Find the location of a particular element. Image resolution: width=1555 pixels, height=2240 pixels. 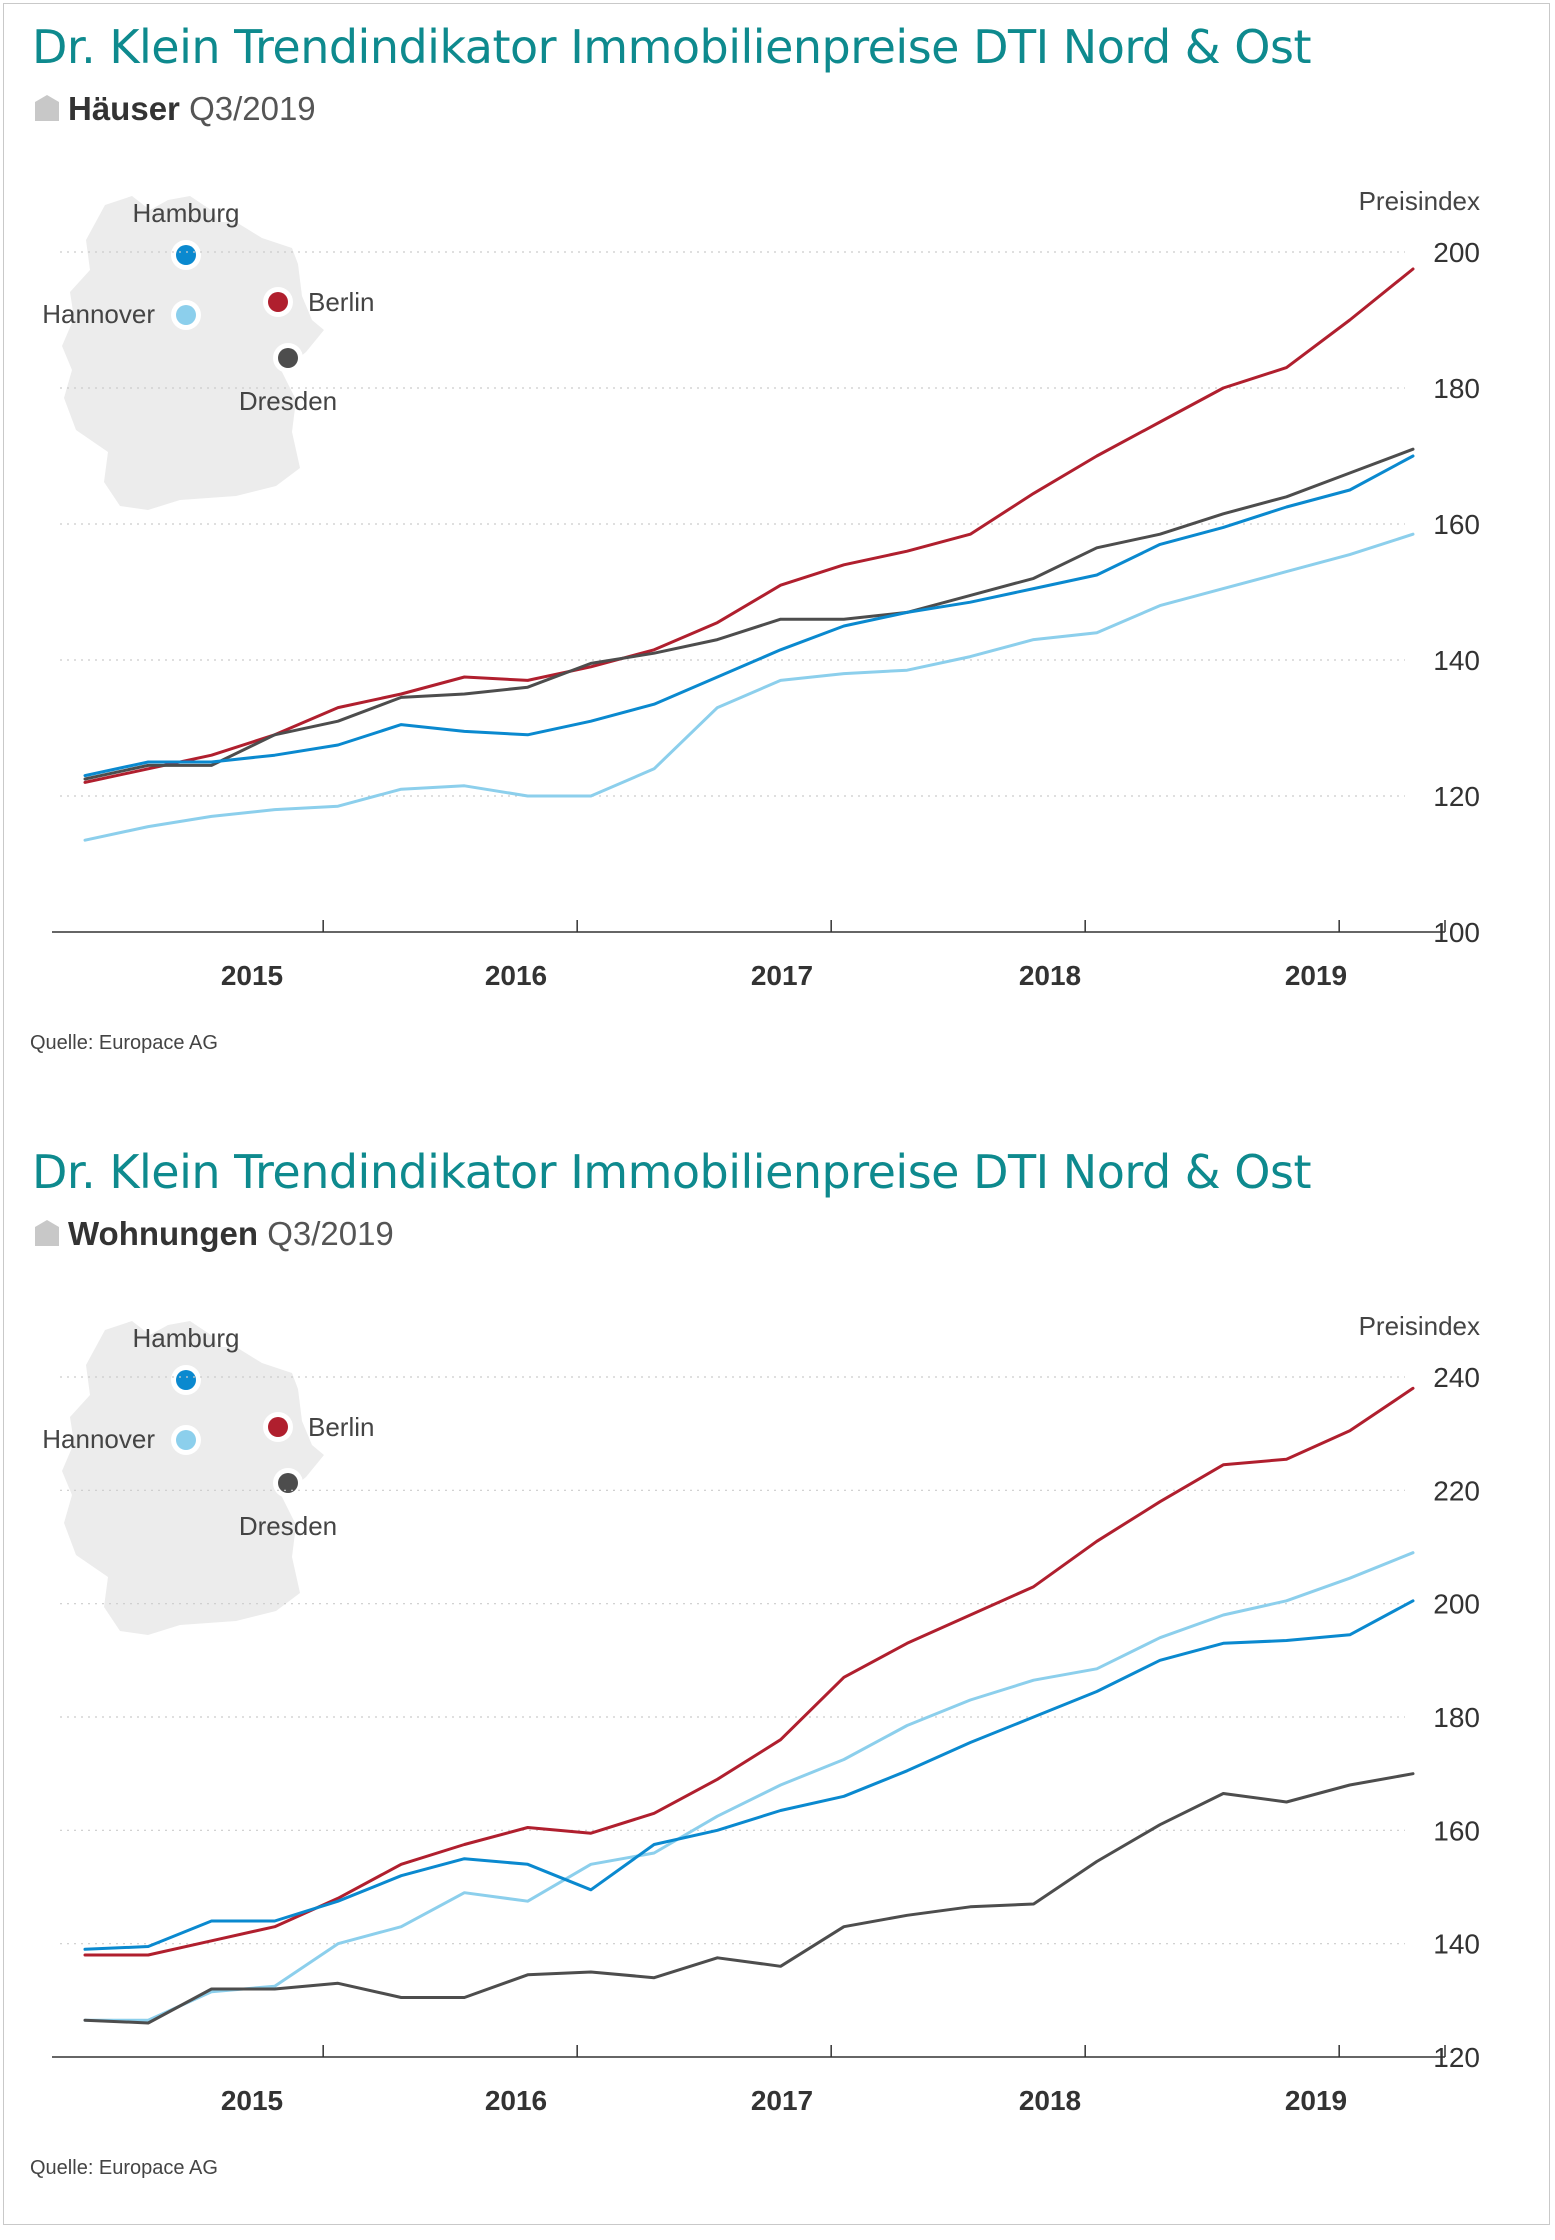

chart-subtitle: Häuser Q3/2019 is located at coordinates (175, 109).